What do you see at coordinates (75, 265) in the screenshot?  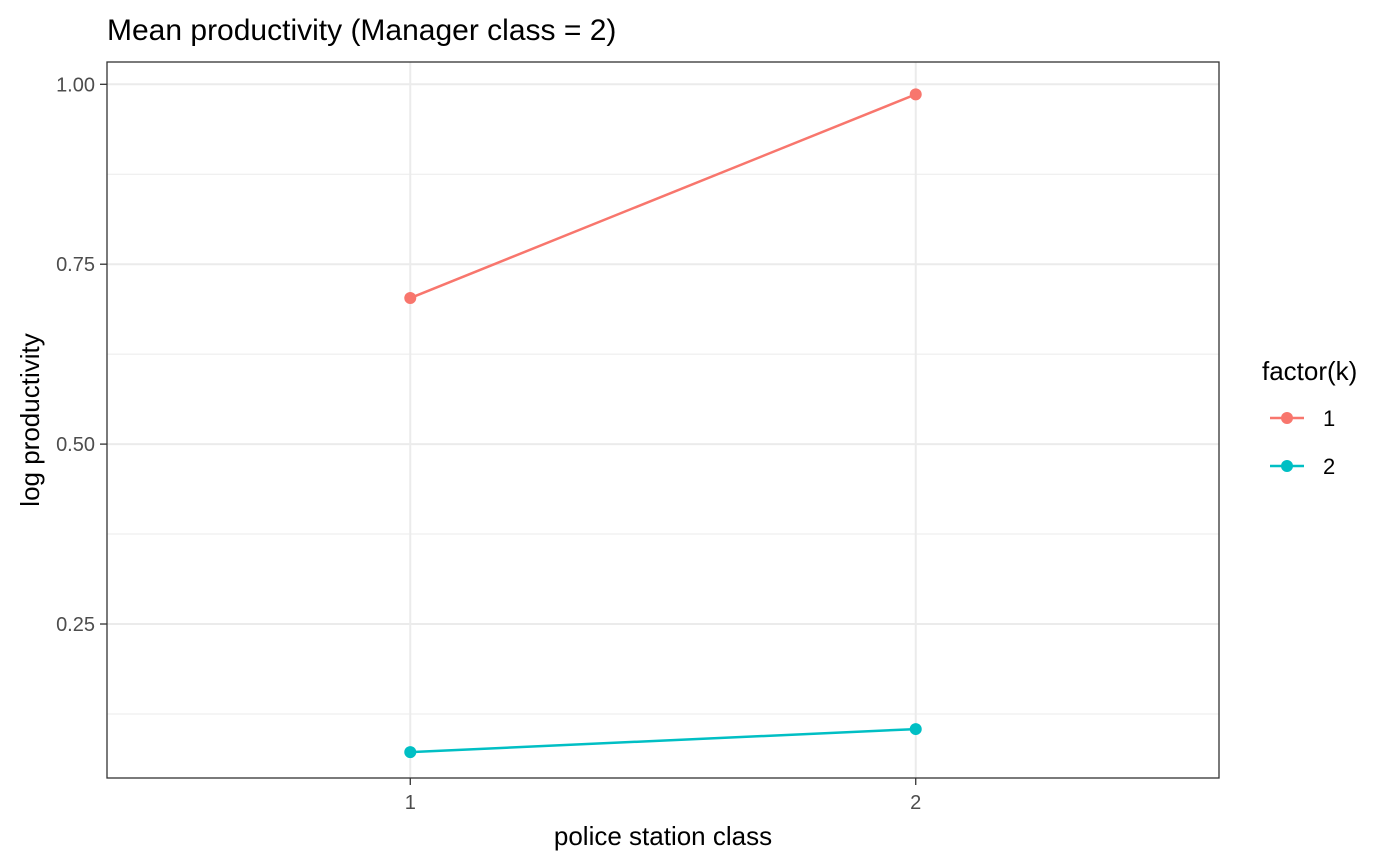 I see `y-tick-label: 0.75` at bounding box center [75, 265].